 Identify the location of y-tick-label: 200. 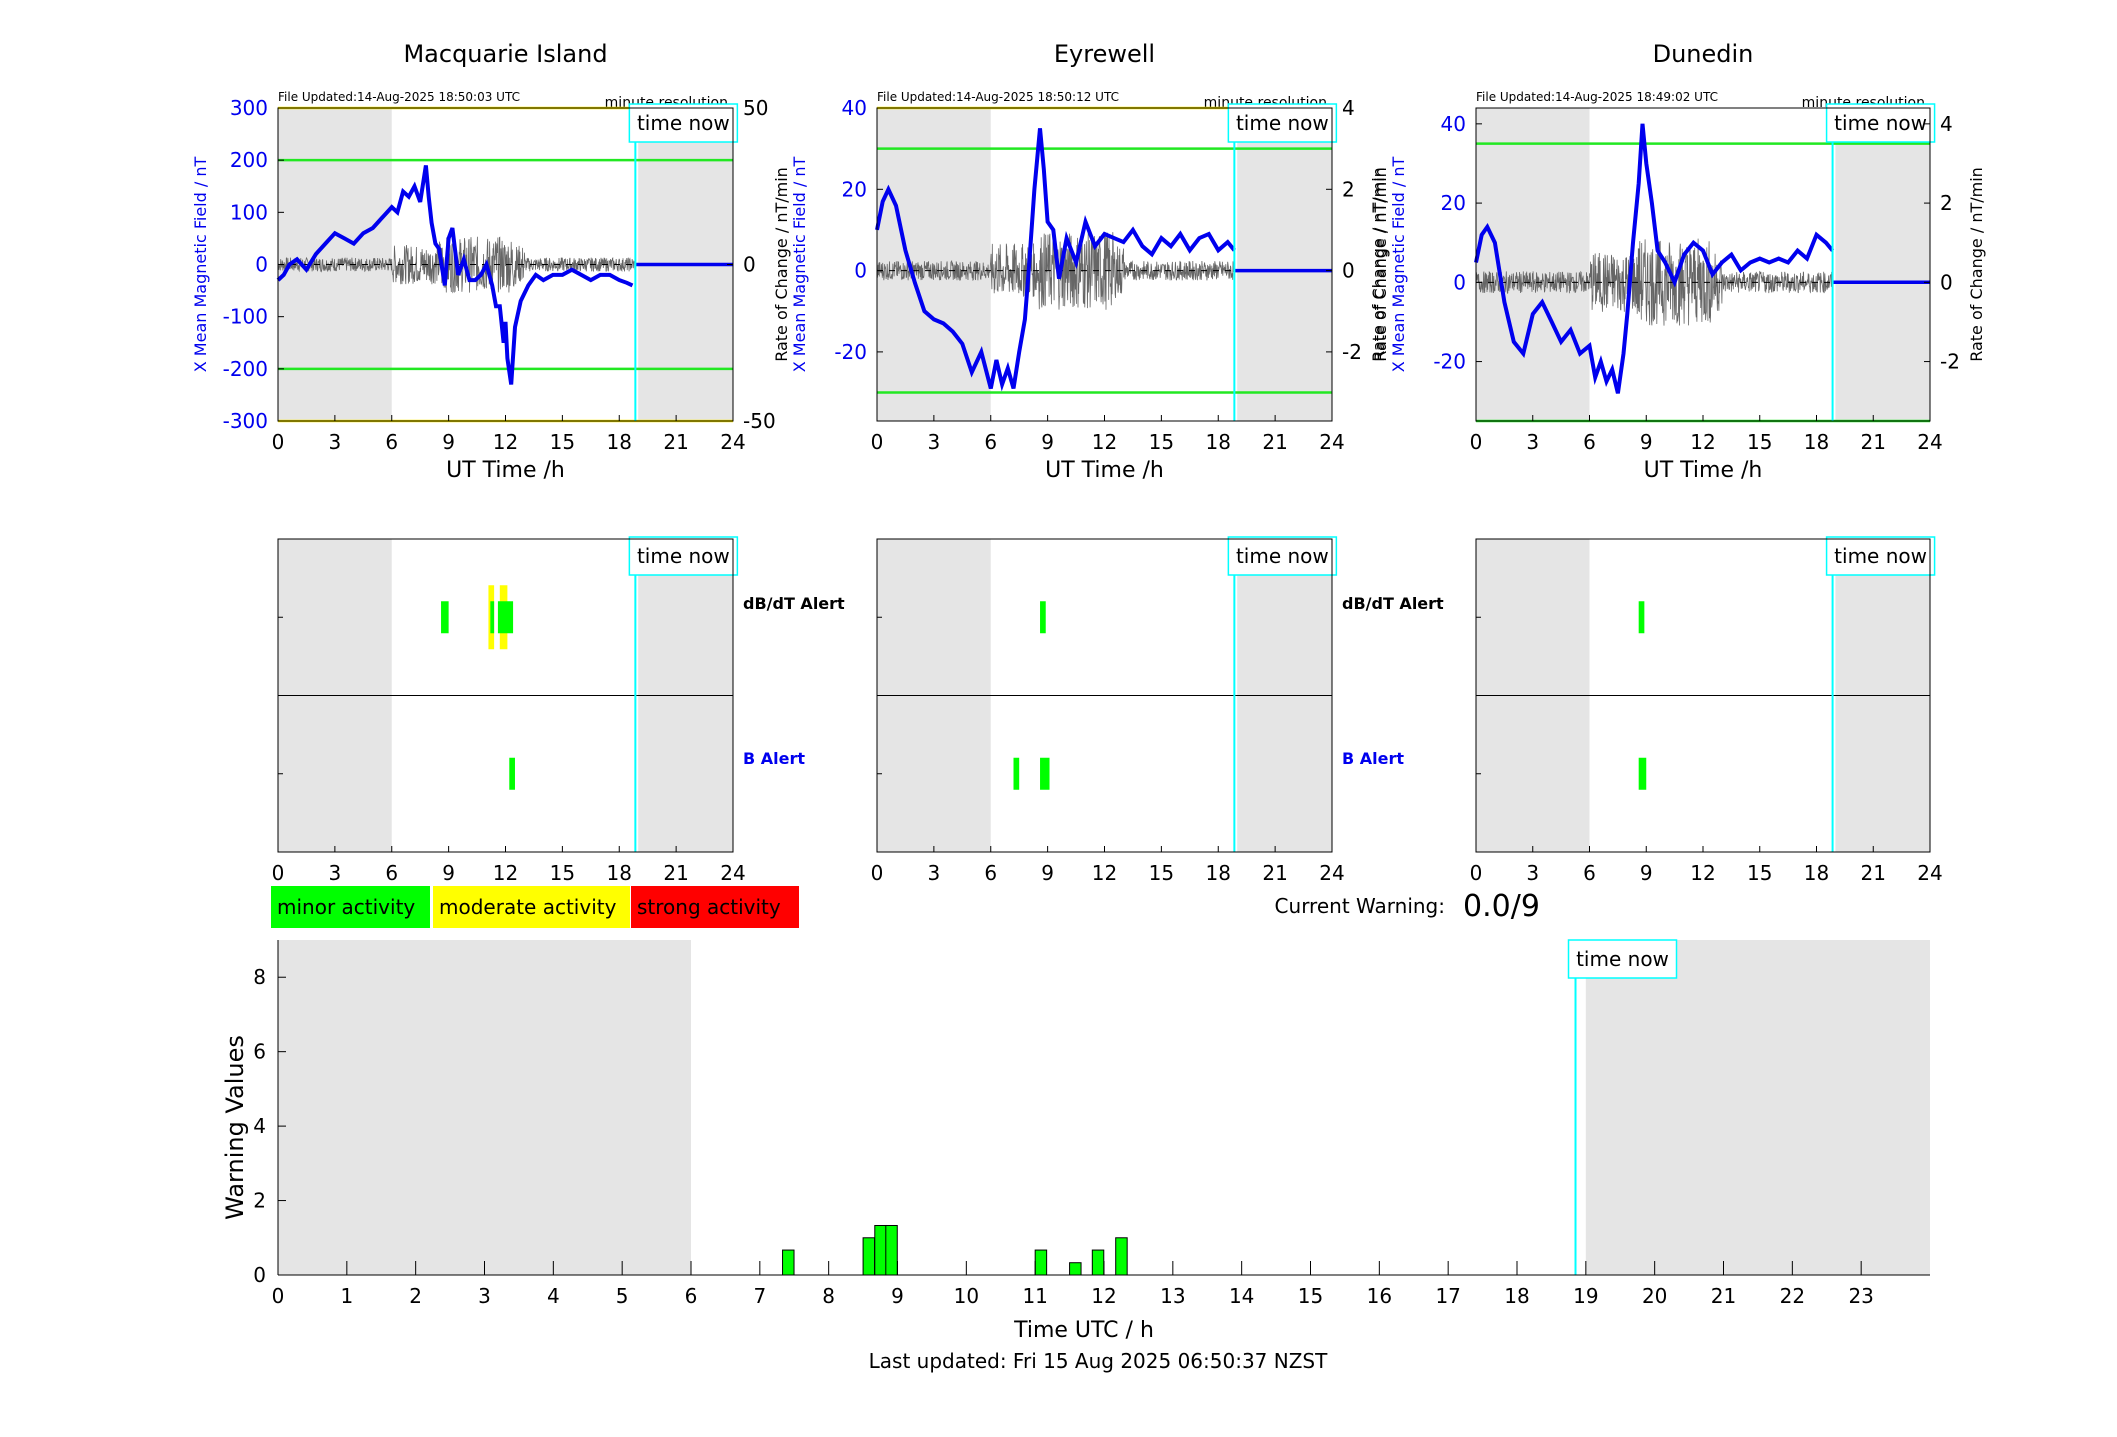
(249, 160).